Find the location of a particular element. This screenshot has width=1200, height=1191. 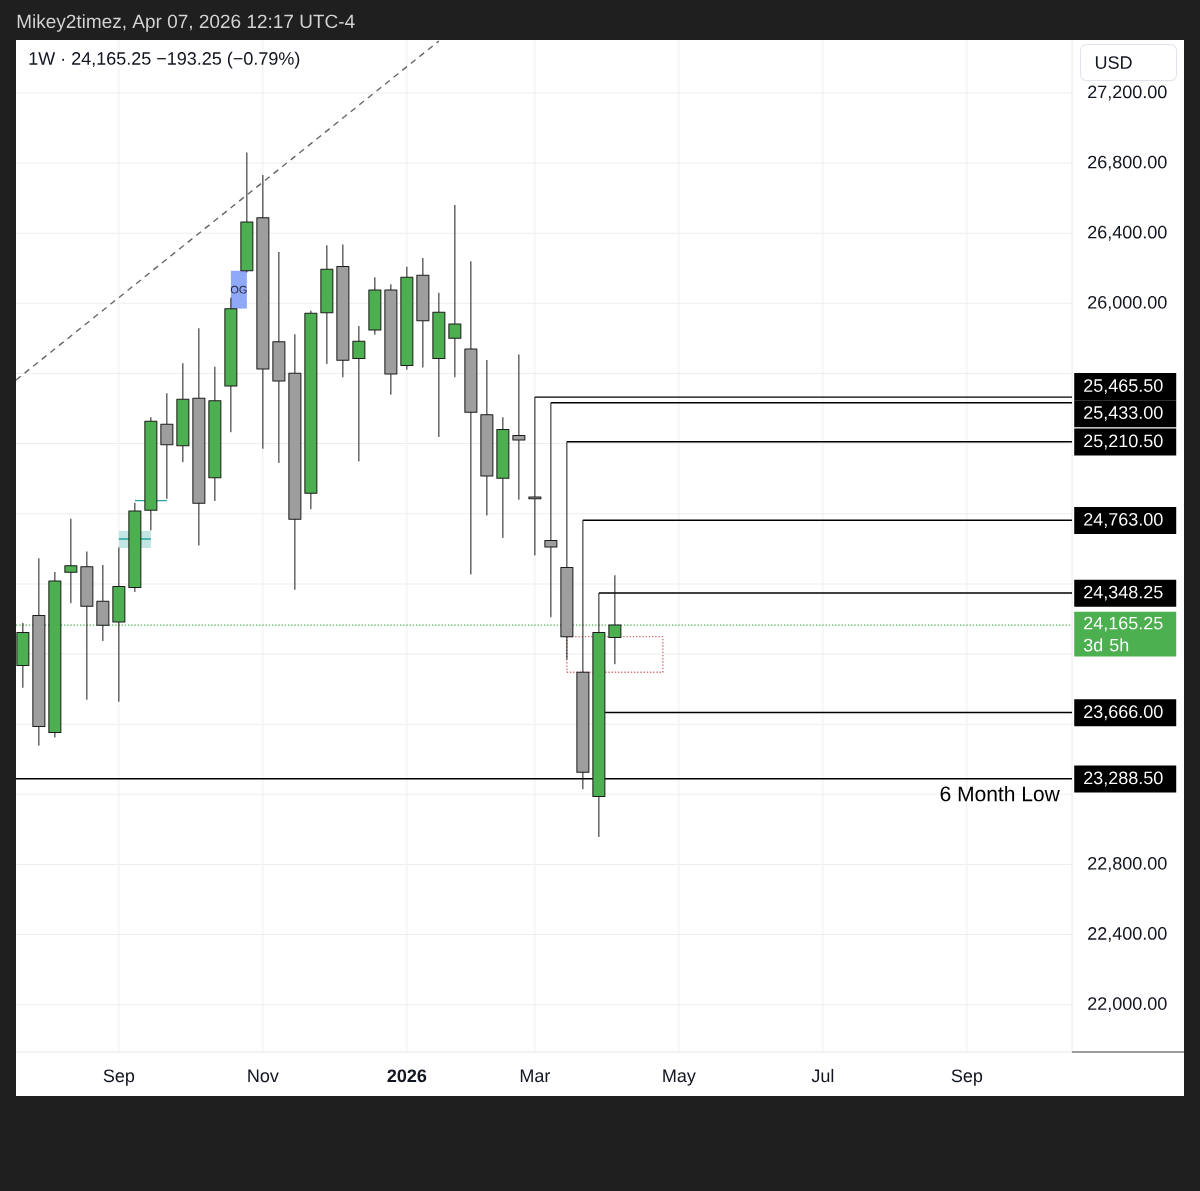

x-tick-label: Nov is located at coordinates (263, 1076).